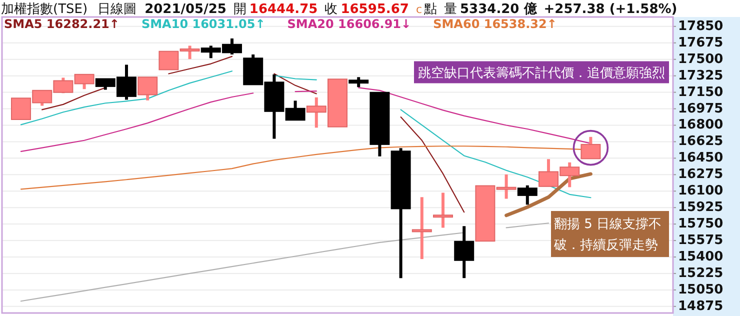  Describe the element at coordinates (117, 9) in the screenshot. I see `chart-subtitle: 日線圖` at that location.